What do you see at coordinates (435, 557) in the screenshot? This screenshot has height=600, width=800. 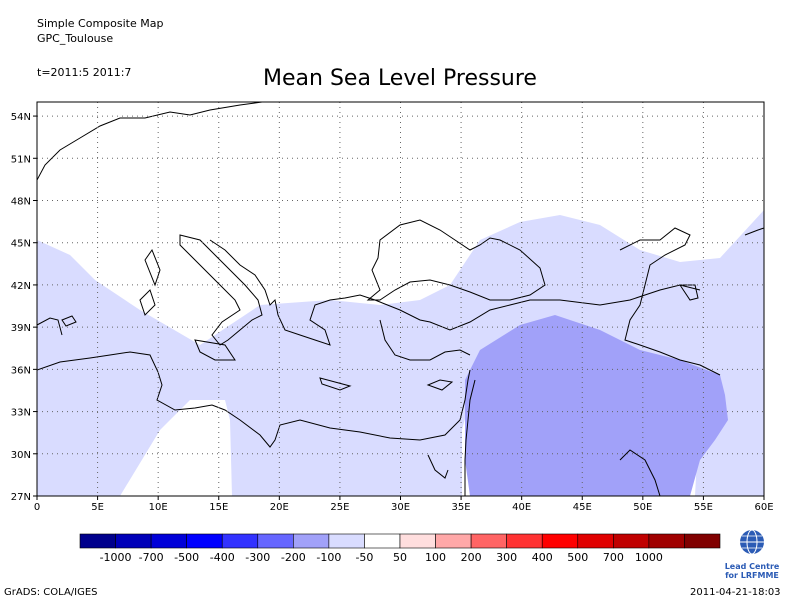 I see `colorbar-label: 100` at bounding box center [435, 557].